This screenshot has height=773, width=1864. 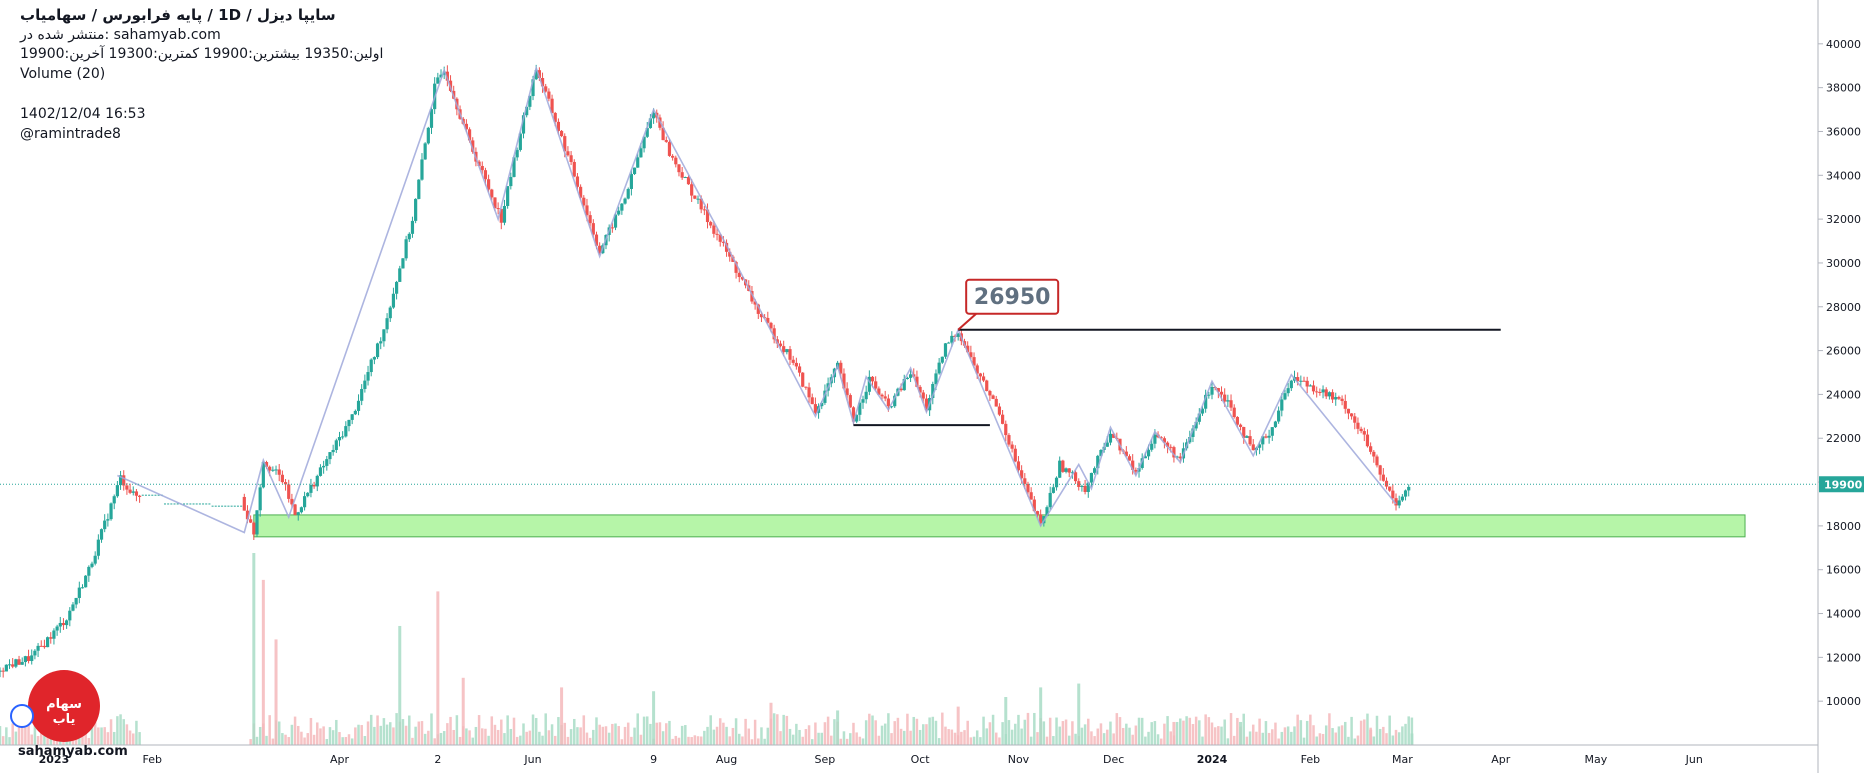 What do you see at coordinates (1843, 614) in the screenshot?
I see `price-tick-label: 14000` at bounding box center [1843, 614].